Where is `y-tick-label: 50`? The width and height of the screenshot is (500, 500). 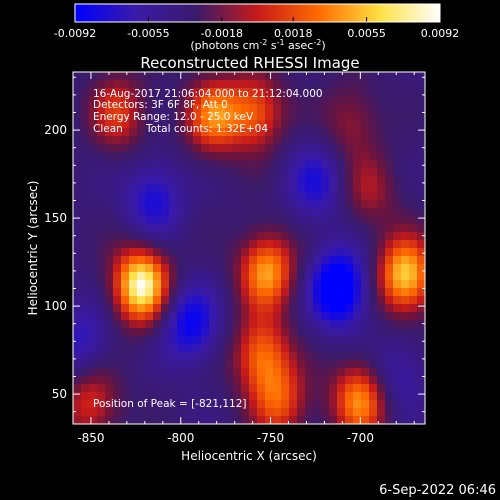 y-tick-label: 50 is located at coordinates (59, 394).